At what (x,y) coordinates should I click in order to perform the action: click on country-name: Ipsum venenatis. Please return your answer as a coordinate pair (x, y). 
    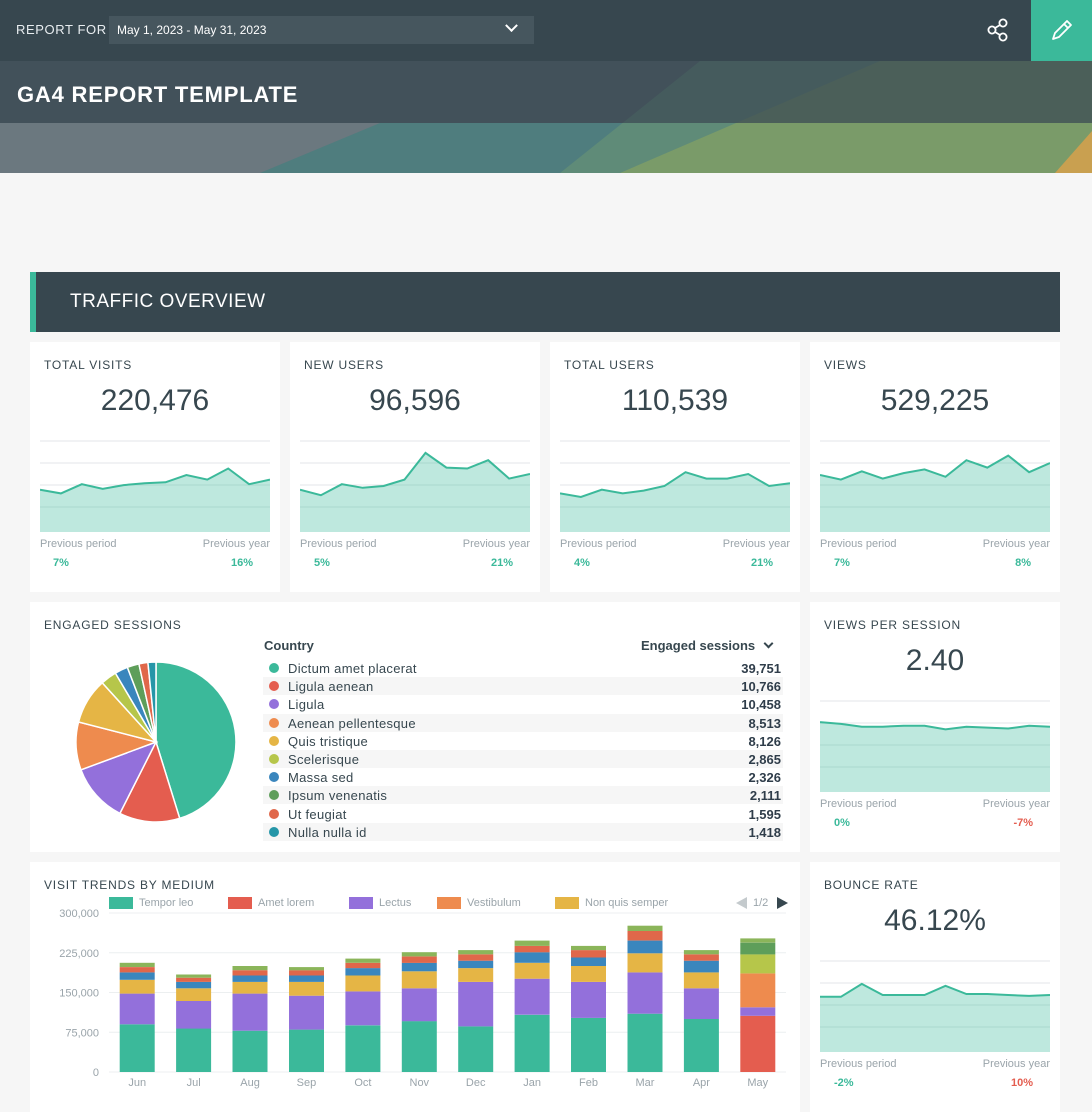
    Looking at the image, I should click on (338, 796).